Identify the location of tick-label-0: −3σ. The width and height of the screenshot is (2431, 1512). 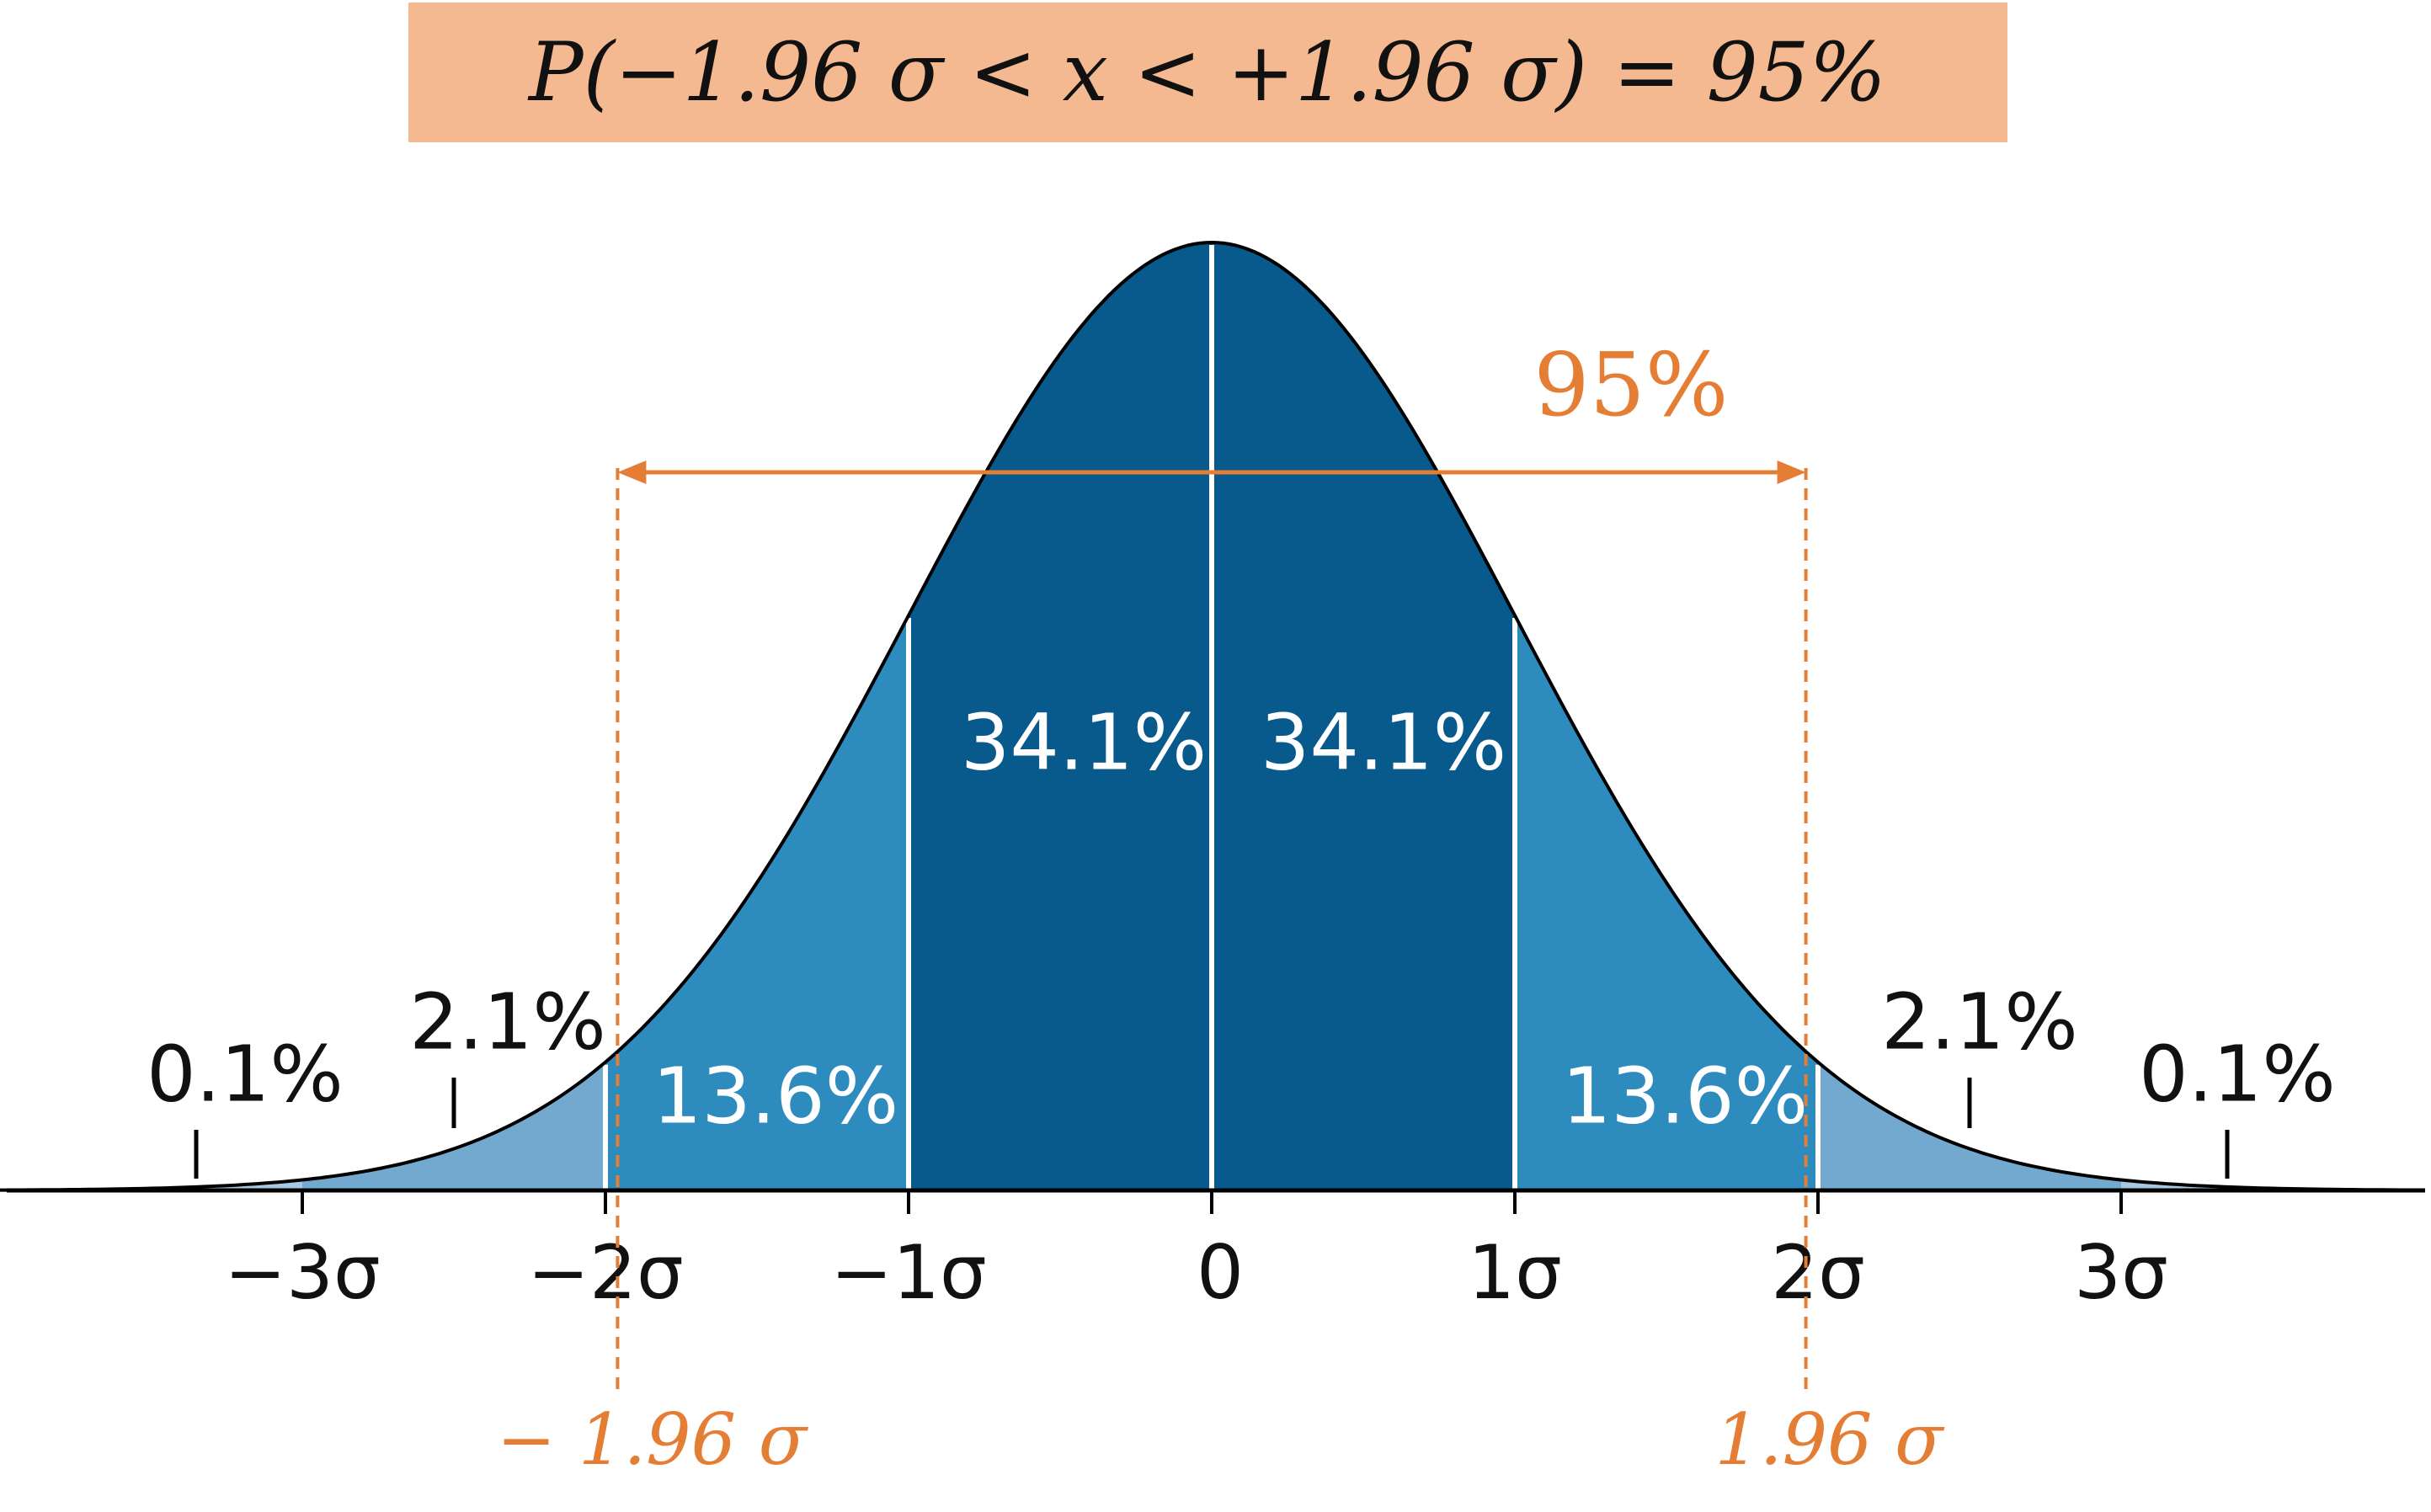
(302, 1272).